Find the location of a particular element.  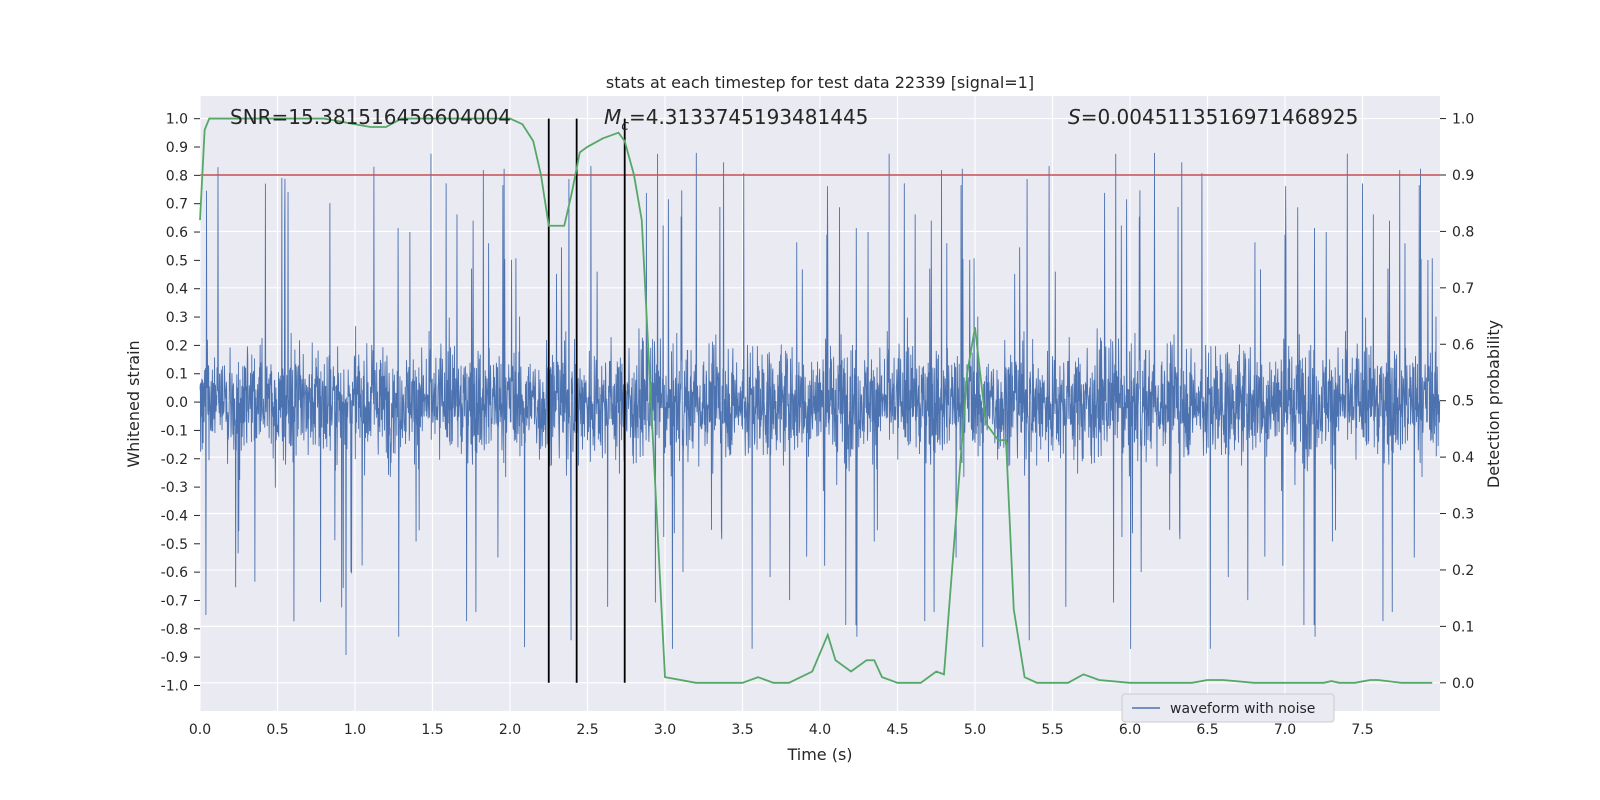

s-symbol: S is located at coordinates (1074, 117).